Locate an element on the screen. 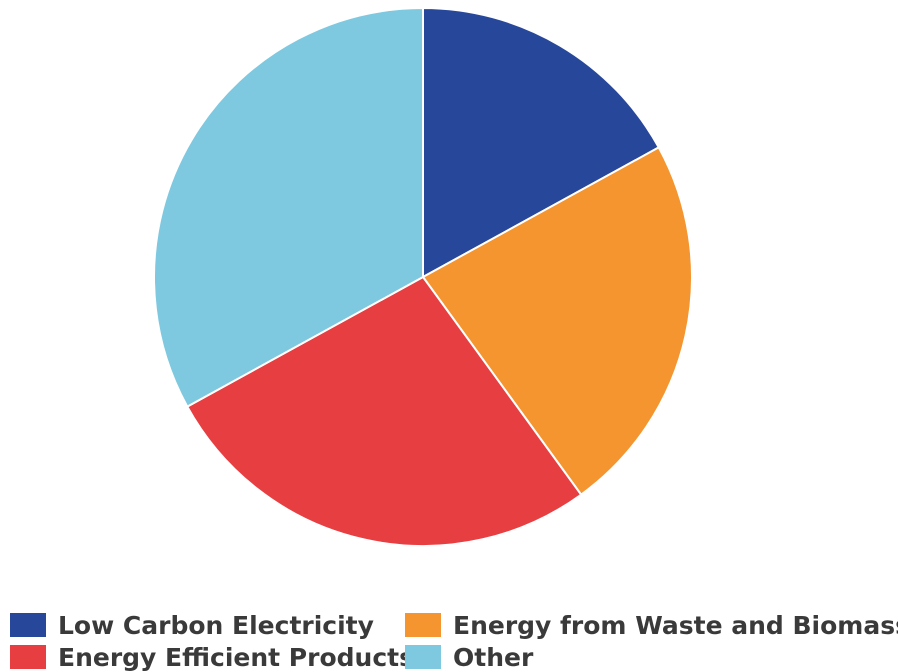 This screenshot has width=898, height=672. legend-label: Energy Efficient Products is located at coordinates (236, 657).